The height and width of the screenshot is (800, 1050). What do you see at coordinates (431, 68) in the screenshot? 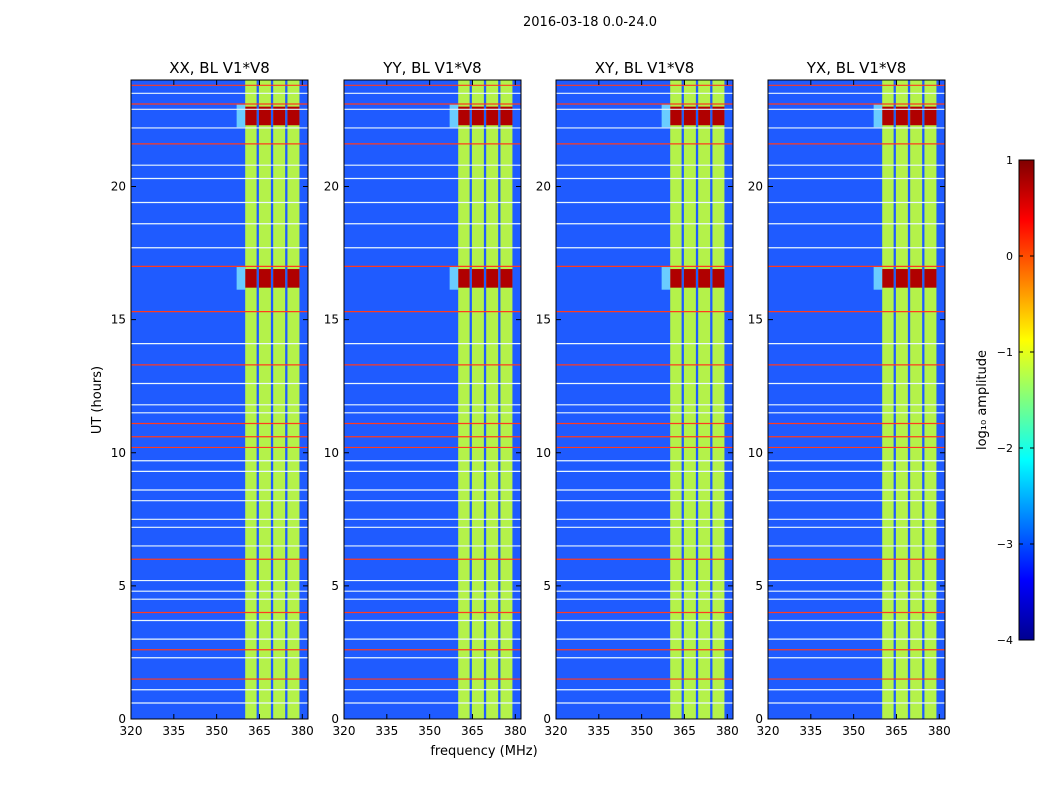
I see `panel-title: YY, BL V1*V8` at bounding box center [431, 68].